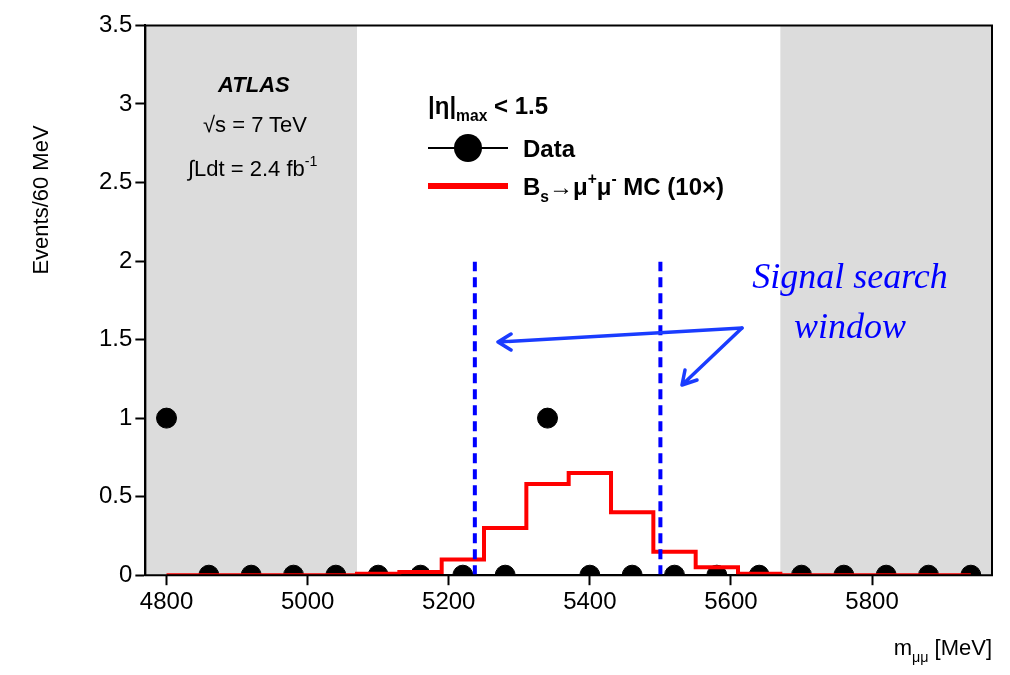 The width and height of the screenshot is (1010, 675). I want to click on annotation: √s = 7 TeV, so click(255, 124).